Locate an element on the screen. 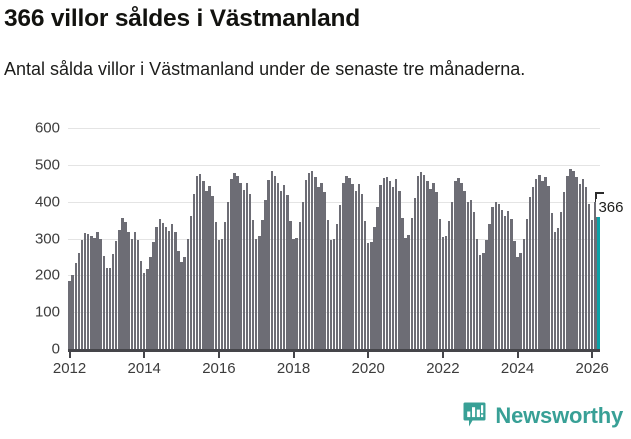  y-axis-tick-label: 100 is located at coordinates (47, 312).